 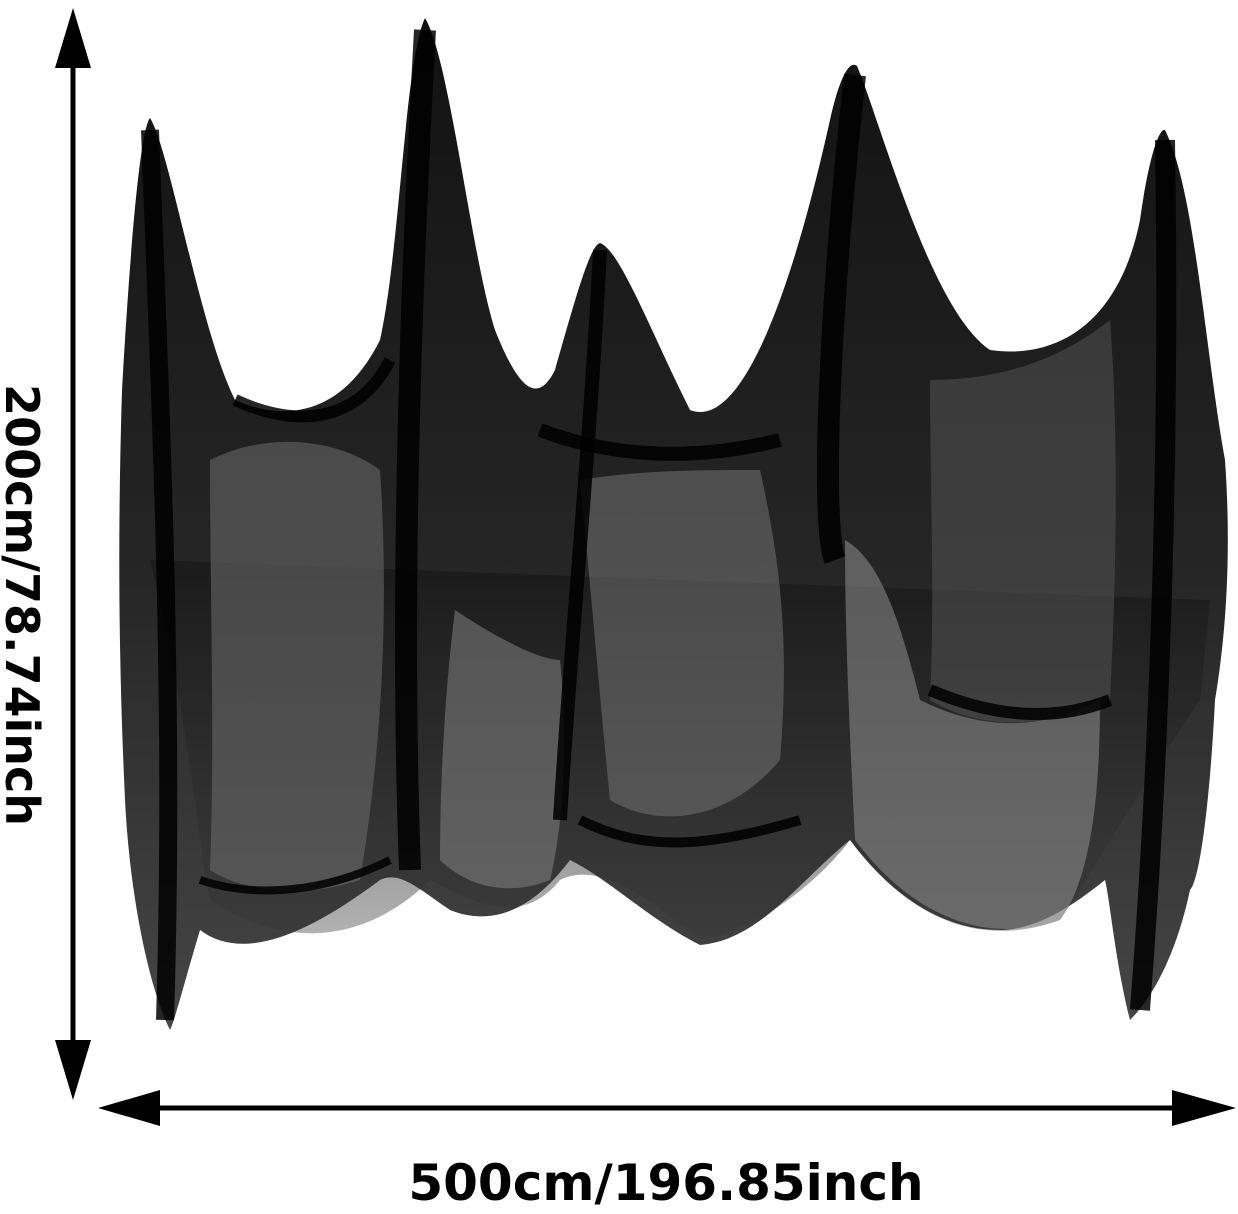 What do you see at coordinates (666, 1183) in the screenshot?
I see `width-dimension-label: 500cm/196.85inch` at bounding box center [666, 1183].